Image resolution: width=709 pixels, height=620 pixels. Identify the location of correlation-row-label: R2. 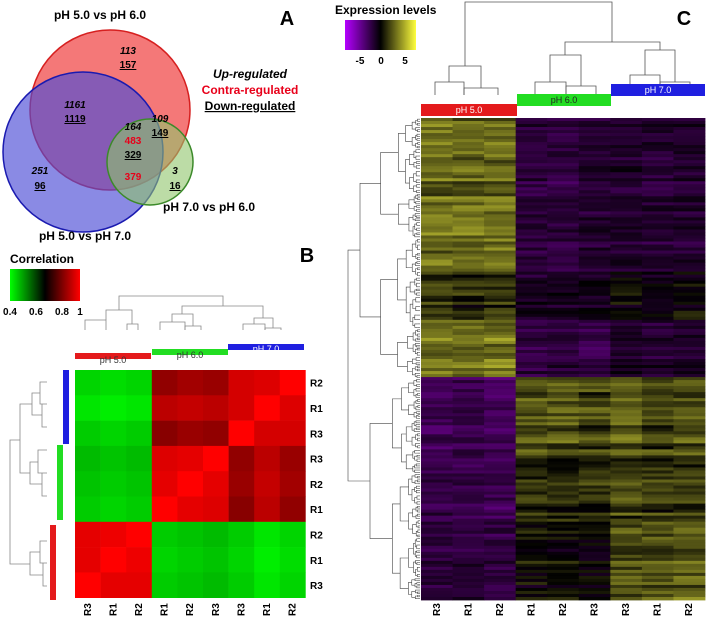
(316, 485).